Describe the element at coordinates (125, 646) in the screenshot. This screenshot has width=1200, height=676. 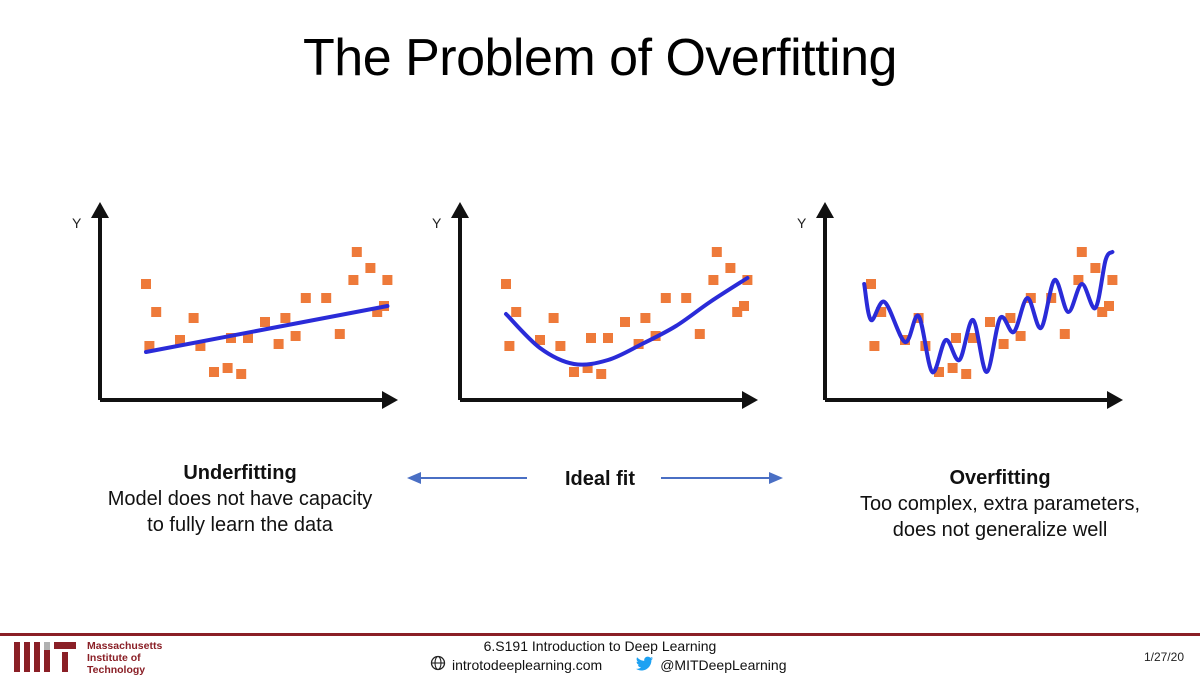
I see `mit-wordmark-line1: Massachusetts` at that location.